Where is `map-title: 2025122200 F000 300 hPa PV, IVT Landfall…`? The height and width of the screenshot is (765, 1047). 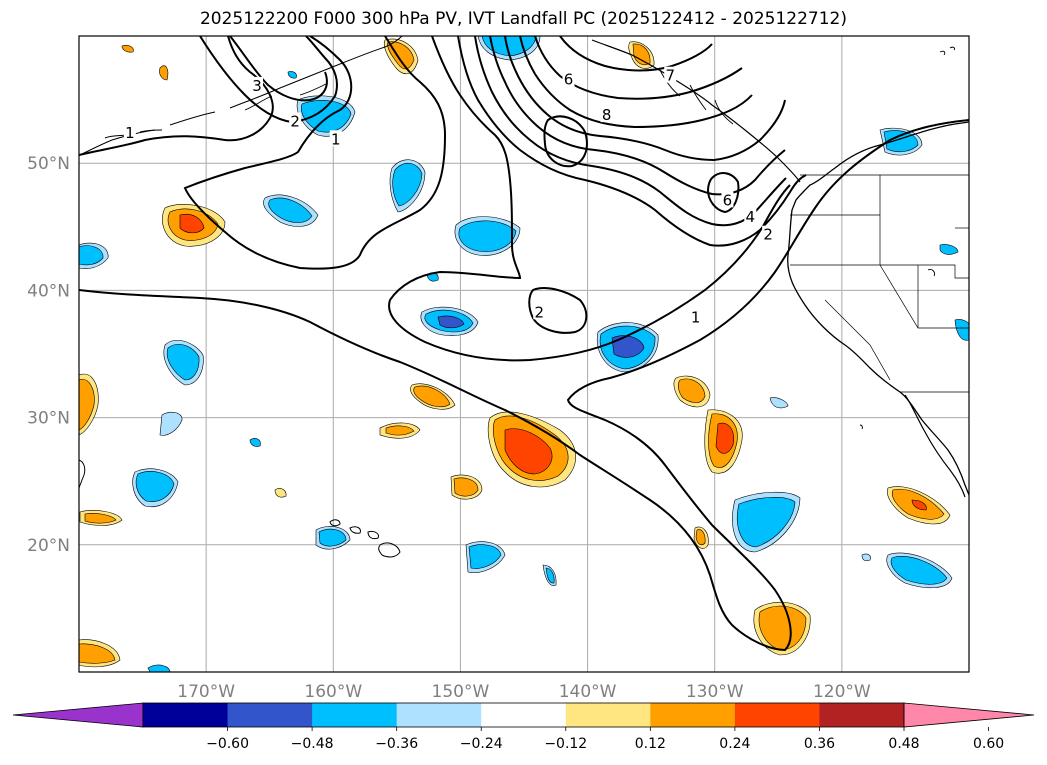
map-title: 2025122200 F000 300 hPa PV, IVT Landfall… is located at coordinates (523, 19).